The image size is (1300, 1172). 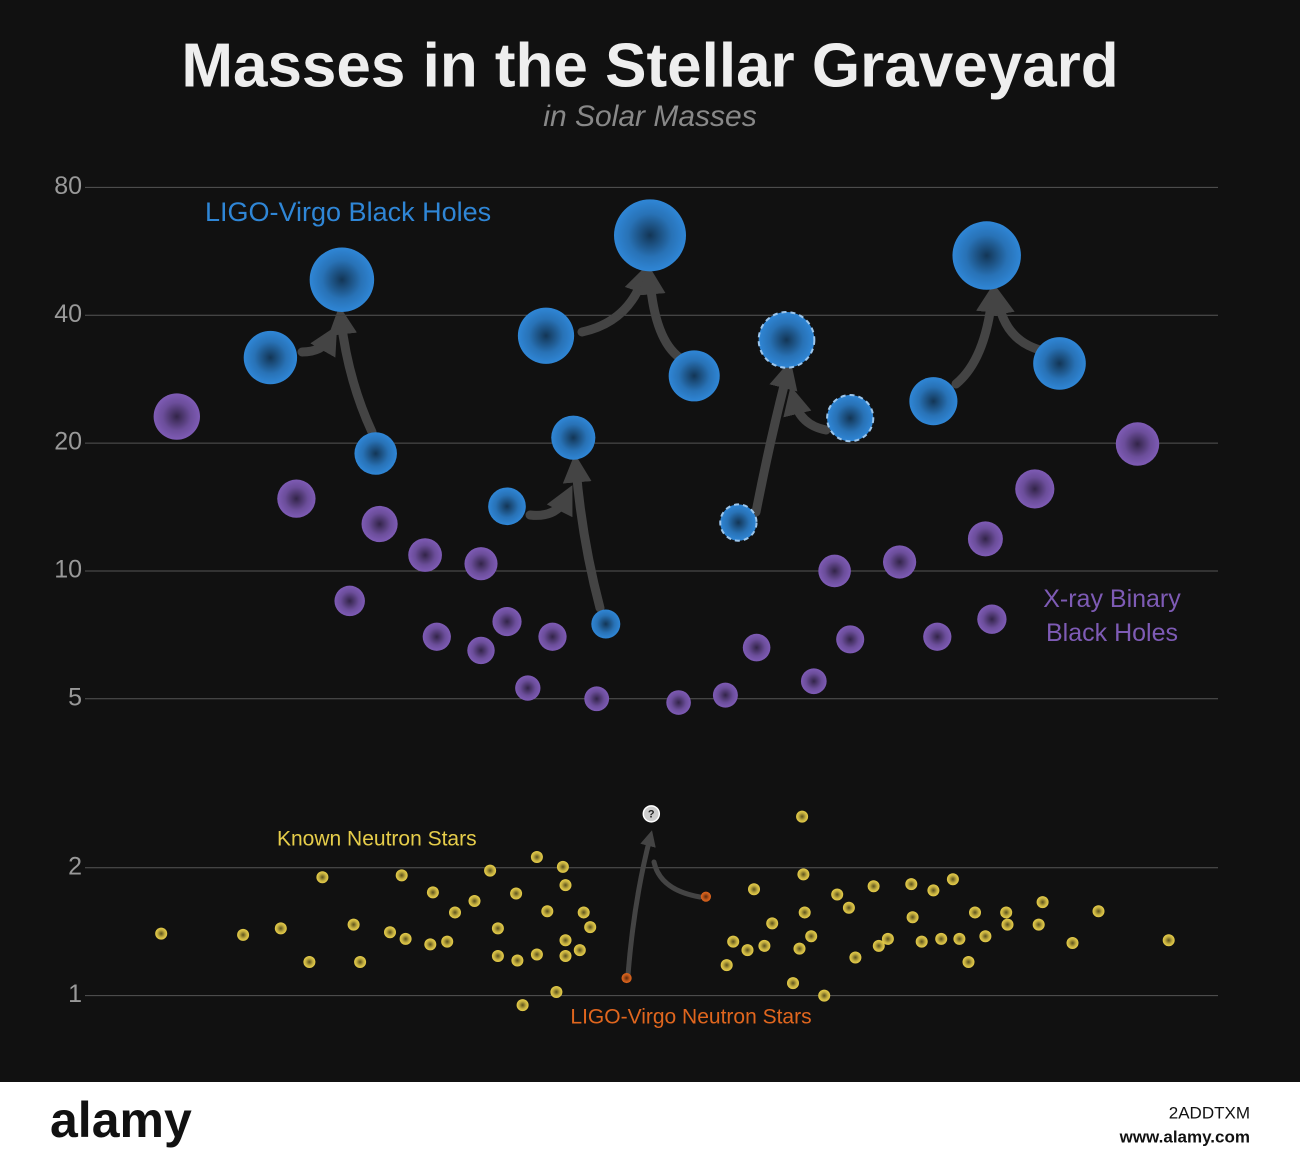 I want to click on watermark-url: www.alamy.com, so click(x=1184, y=1136).